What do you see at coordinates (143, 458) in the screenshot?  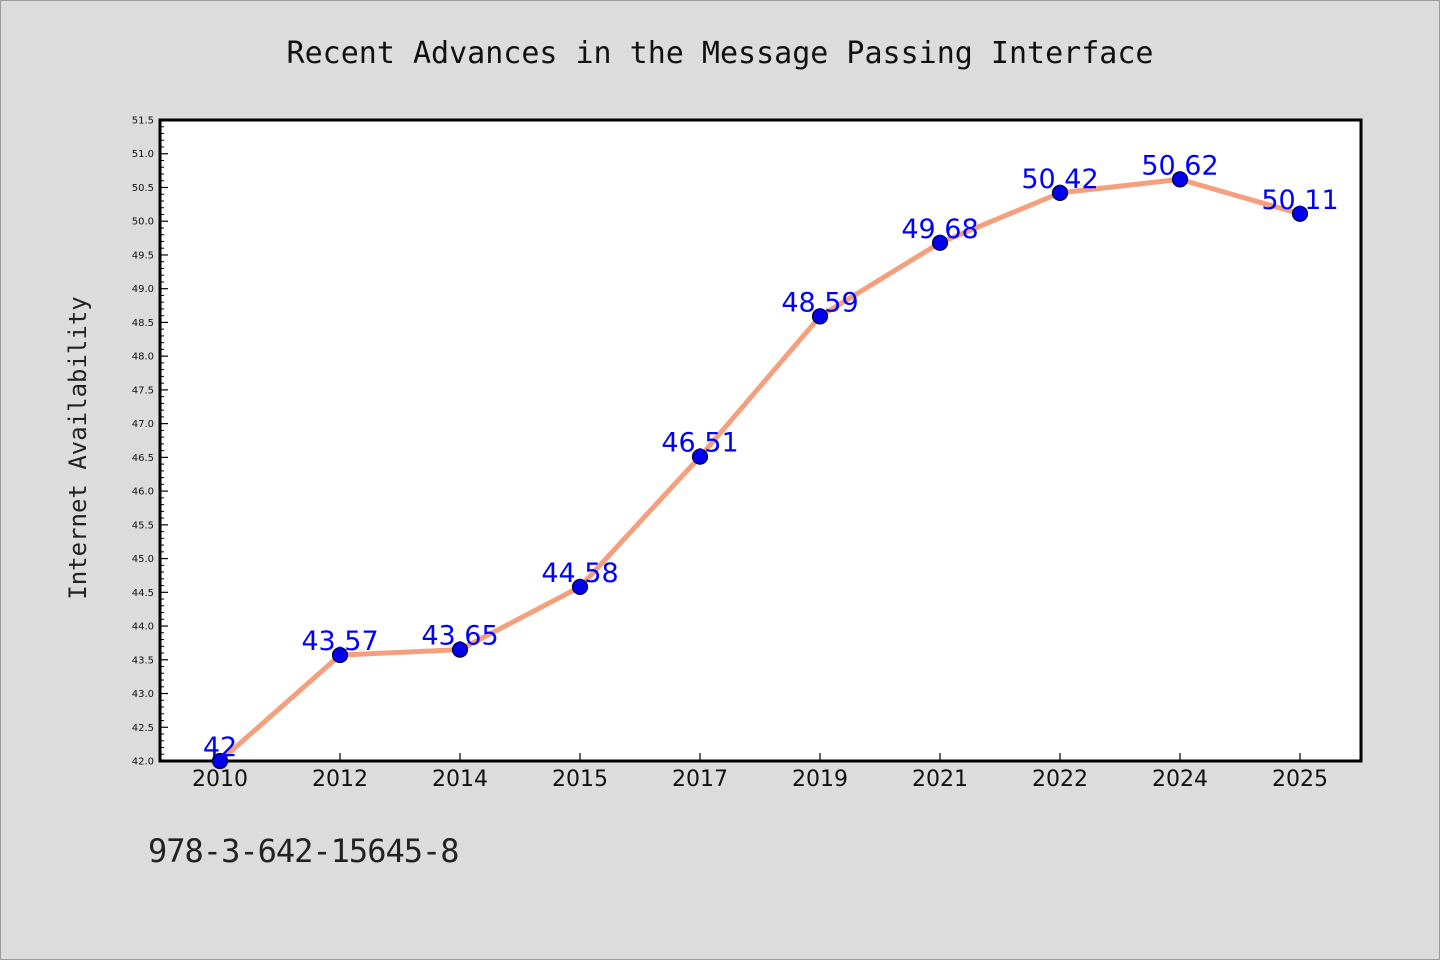 I see `y-tick-label: 46.5` at bounding box center [143, 458].